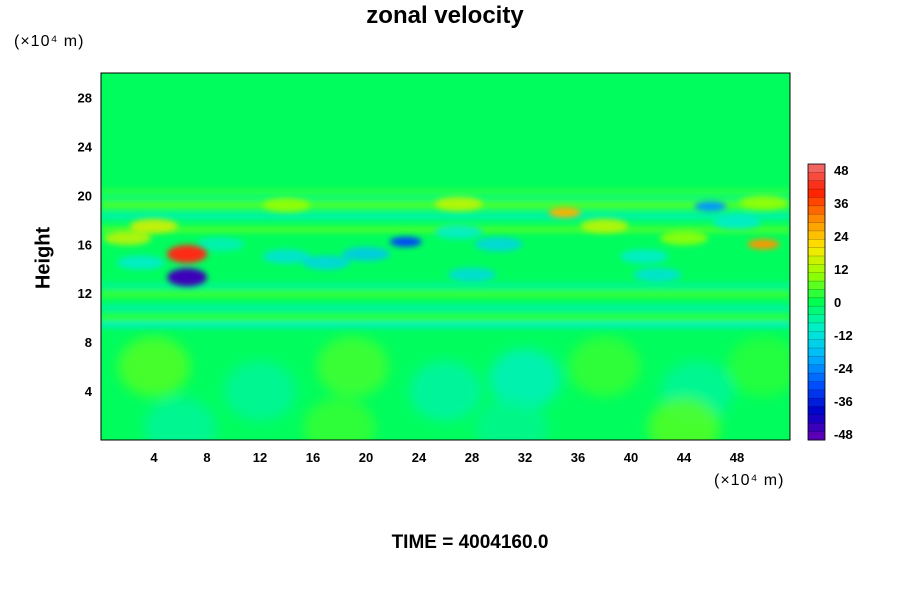 Image resolution: width=900 pixels, height=600 pixels. Describe the element at coordinates (841, 203) in the screenshot. I see `colorbar-tick-label: 36` at that location.